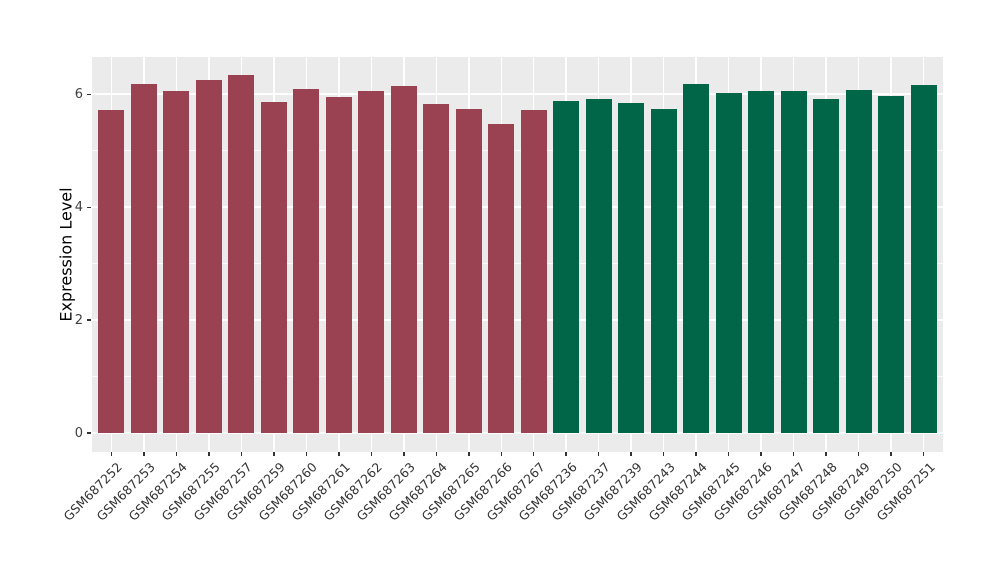 This screenshot has height=580, width=1000. I want to click on bar-GSM687247, so click(793, 262).